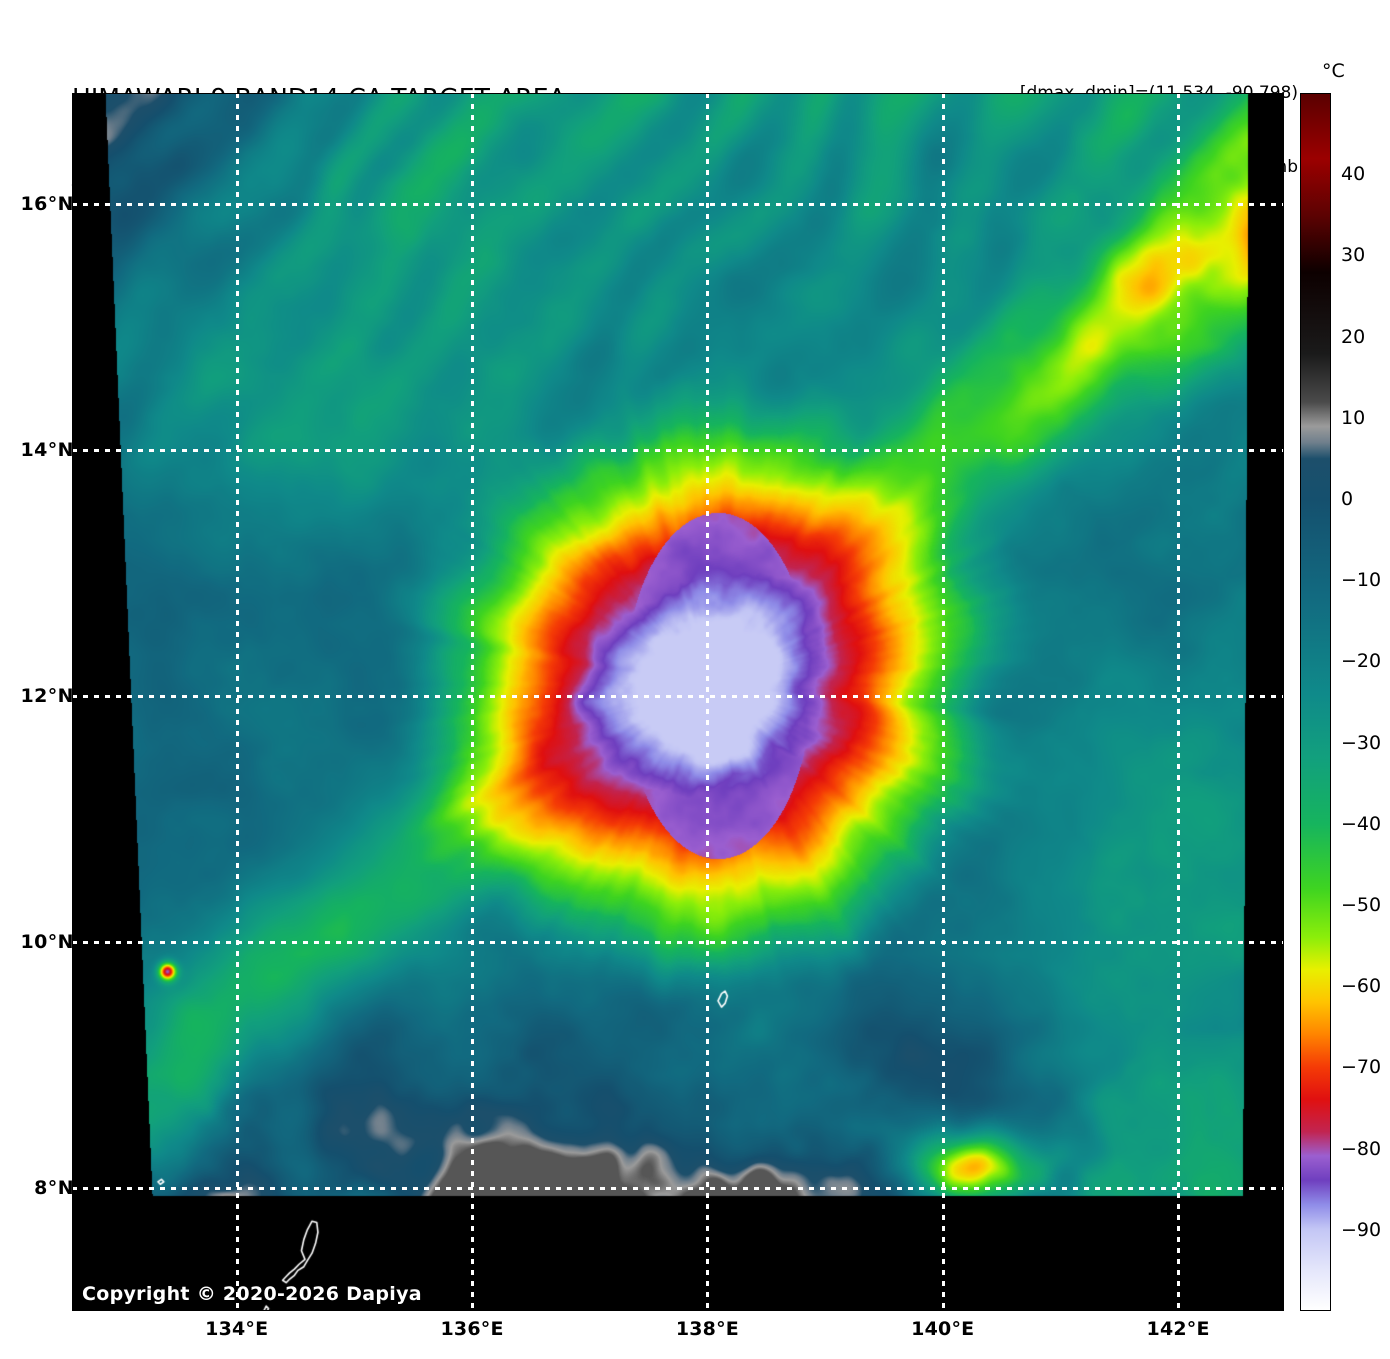 This screenshot has height=1359, width=1390. What do you see at coordinates (943, 1329) in the screenshot?
I see `longitude-tick-140: 140°E` at bounding box center [943, 1329].